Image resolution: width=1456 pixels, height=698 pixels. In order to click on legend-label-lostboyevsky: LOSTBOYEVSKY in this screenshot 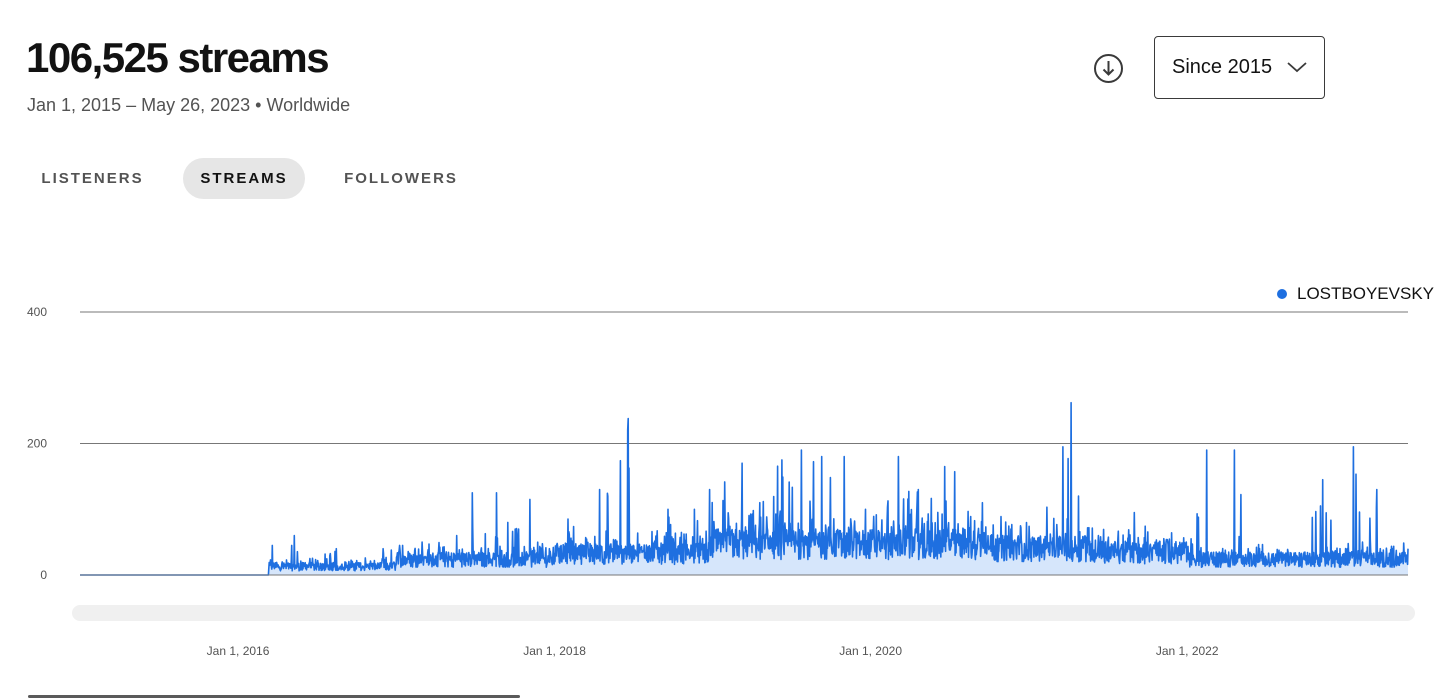, I will do `click(1365, 293)`.